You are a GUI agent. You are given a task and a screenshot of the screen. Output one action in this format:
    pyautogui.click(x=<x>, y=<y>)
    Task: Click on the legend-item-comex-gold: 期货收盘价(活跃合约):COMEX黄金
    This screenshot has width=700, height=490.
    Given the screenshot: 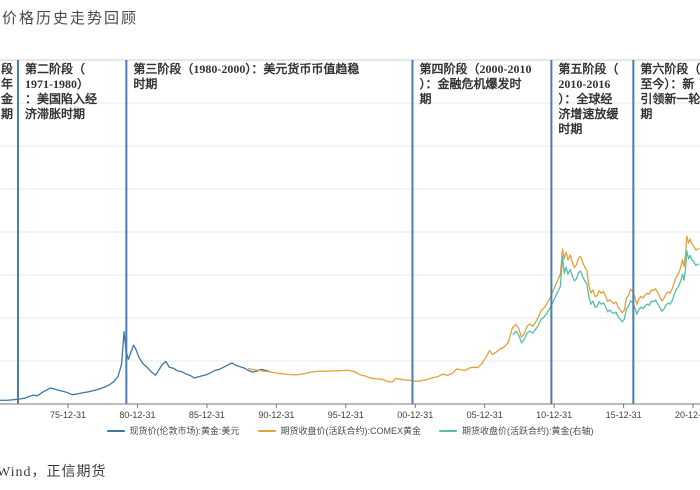 What is the action you would take?
    pyautogui.click(x=339, y=430)
    